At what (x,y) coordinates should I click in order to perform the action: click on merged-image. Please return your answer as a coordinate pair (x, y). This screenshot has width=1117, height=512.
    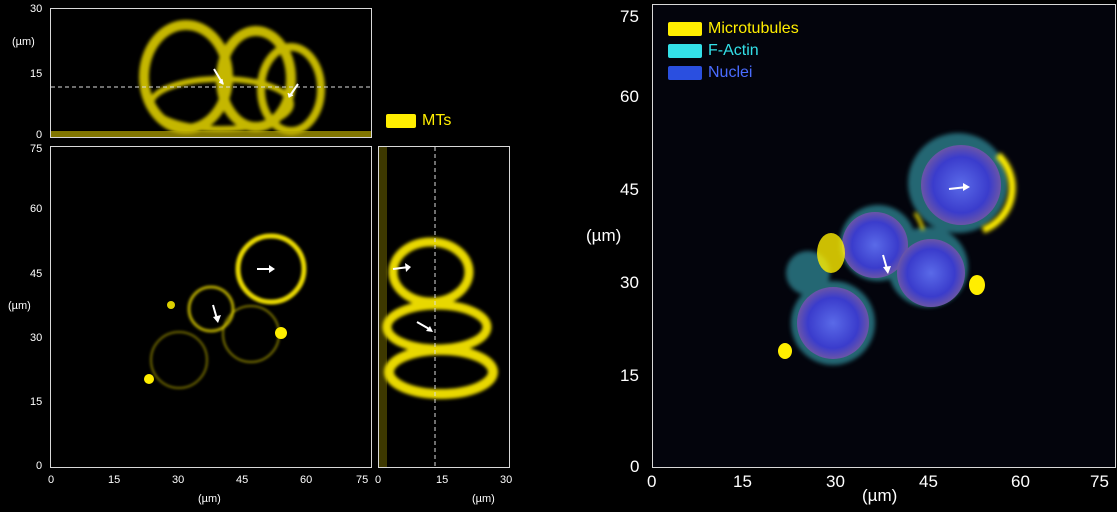
    Looking at the image, I should click on (897, 249).